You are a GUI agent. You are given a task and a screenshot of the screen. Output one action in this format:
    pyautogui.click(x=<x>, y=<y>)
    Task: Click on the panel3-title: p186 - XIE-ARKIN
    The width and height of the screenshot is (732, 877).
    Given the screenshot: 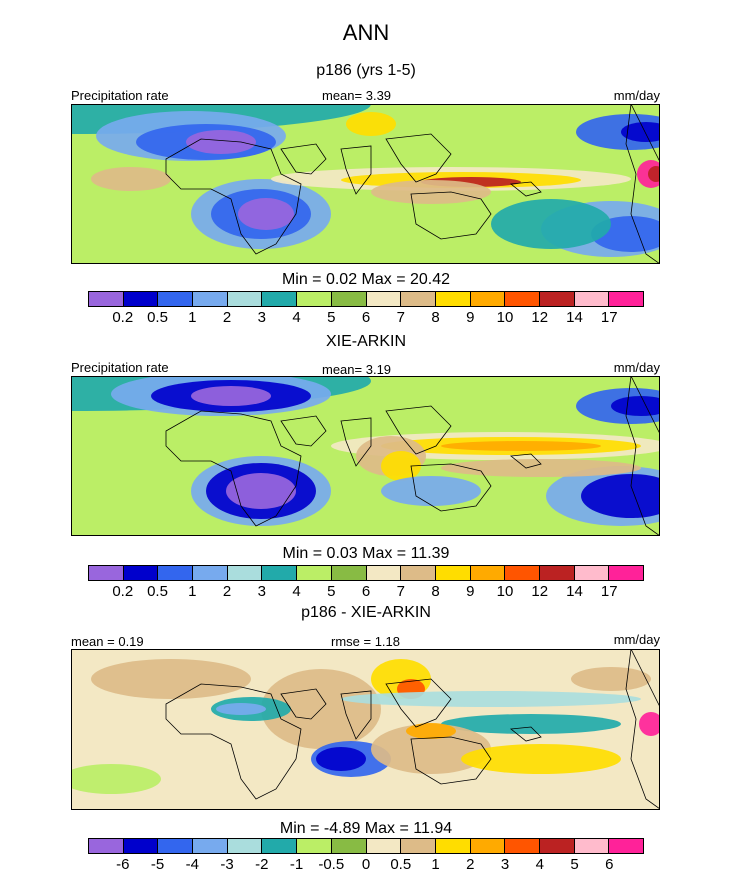 What is the action you would take?
    pyautogui.click(x=366, y=612)
    